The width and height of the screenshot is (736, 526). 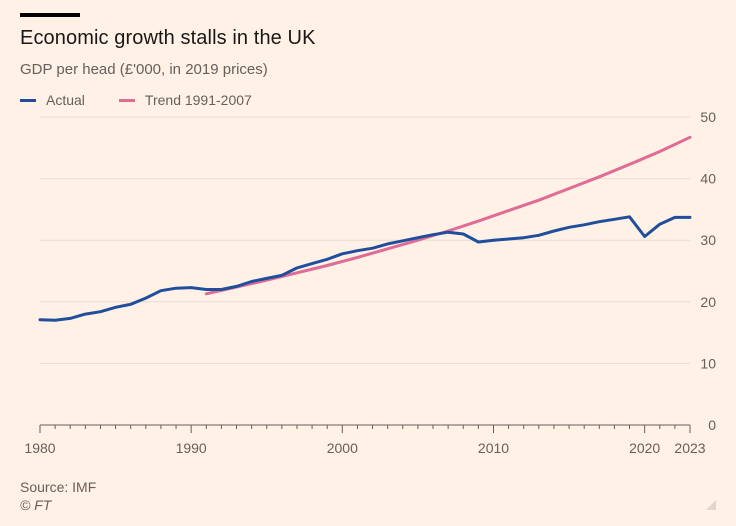 I want to click on x-tick-label-2010: 2010, so click(x=493, y=448).